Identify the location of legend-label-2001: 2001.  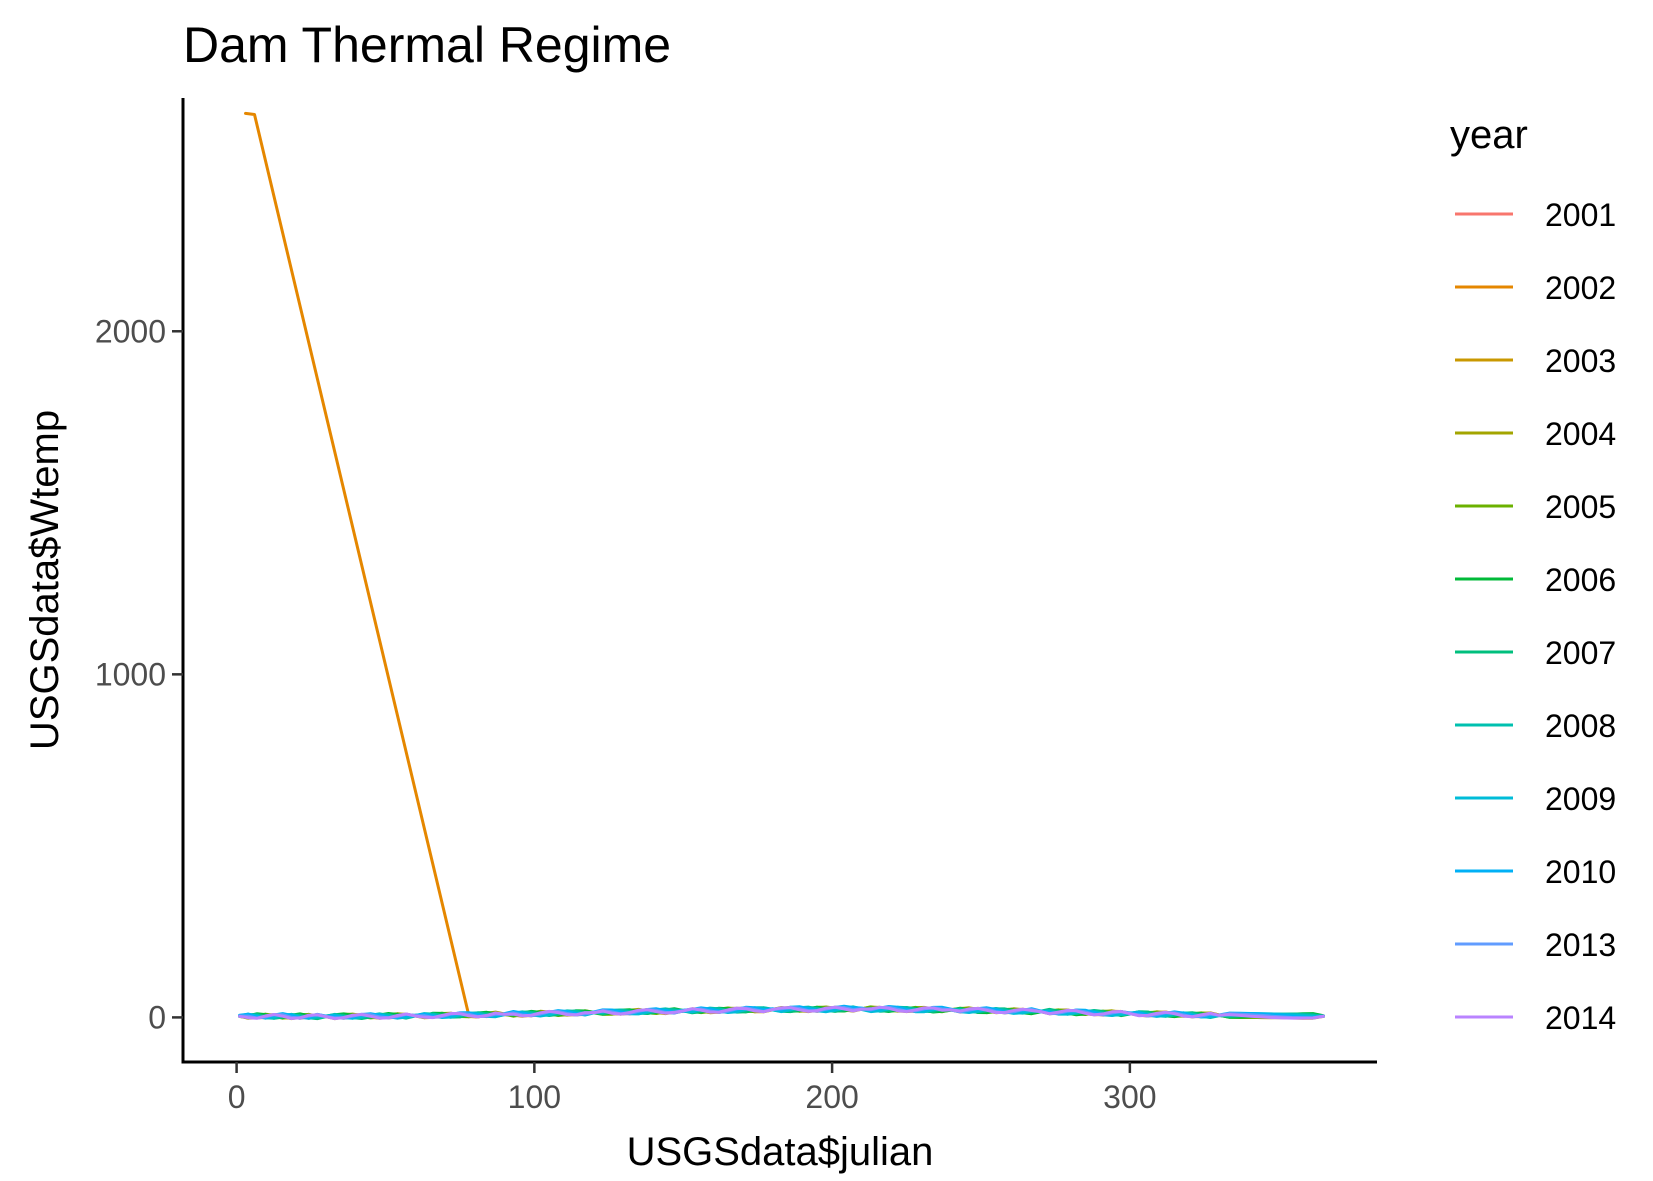
(1580, 215).